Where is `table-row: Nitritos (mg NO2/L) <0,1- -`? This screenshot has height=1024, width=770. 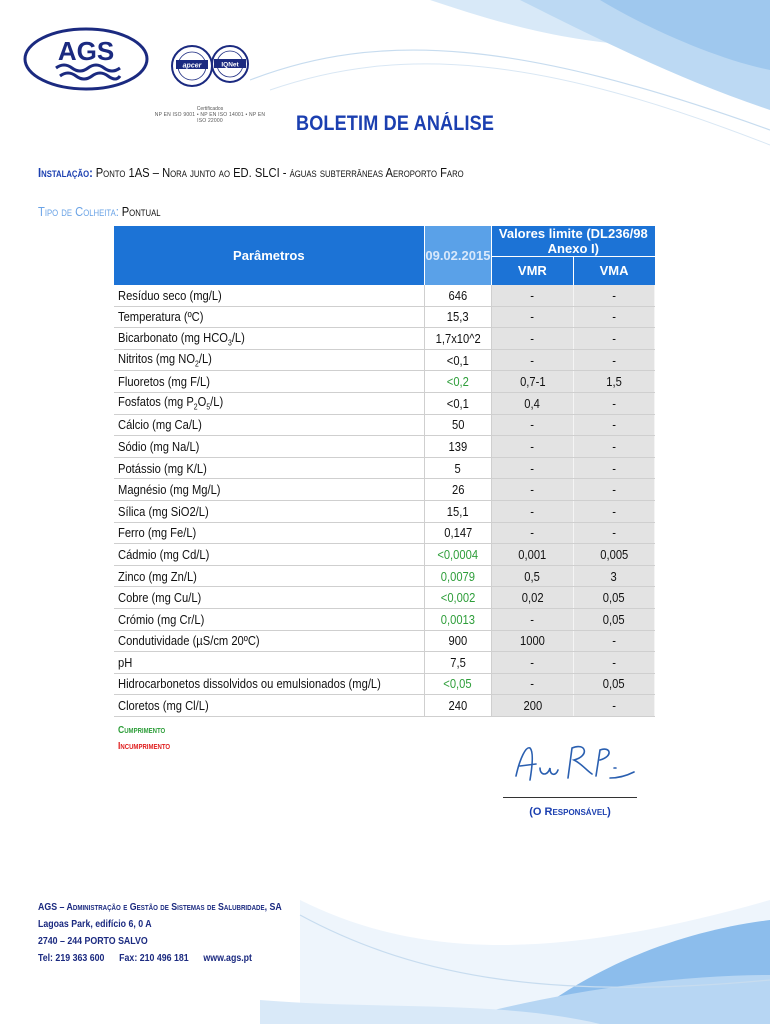 table-row: Nitritos (mg NO2/L) <0,1- - is located at coordinates (385, 360).